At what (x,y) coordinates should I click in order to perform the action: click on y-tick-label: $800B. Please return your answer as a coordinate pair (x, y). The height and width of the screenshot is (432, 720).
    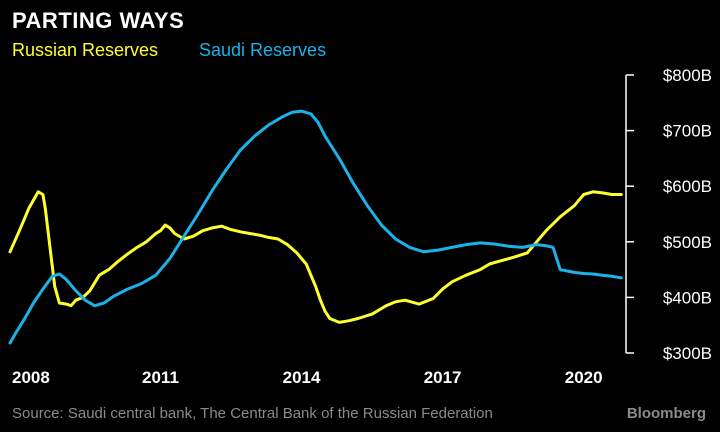
    Looking at the image, I should click on (687, 75).